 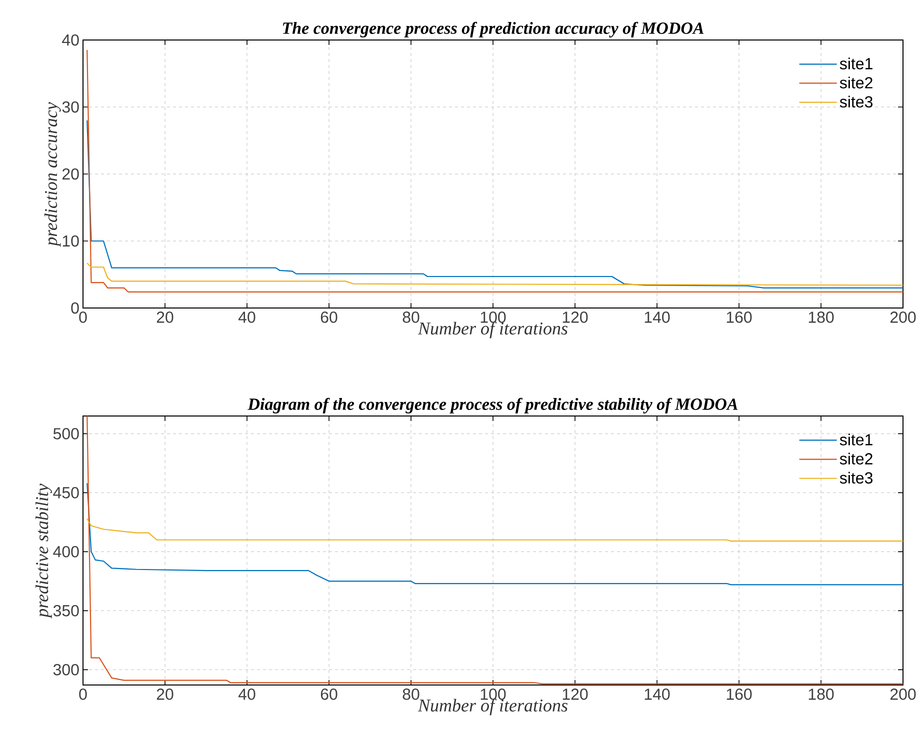 What do you see at coordinates (66, 434) in the screenshot?
I see `y-tick-label: 500` at bounding box center [66, 434].